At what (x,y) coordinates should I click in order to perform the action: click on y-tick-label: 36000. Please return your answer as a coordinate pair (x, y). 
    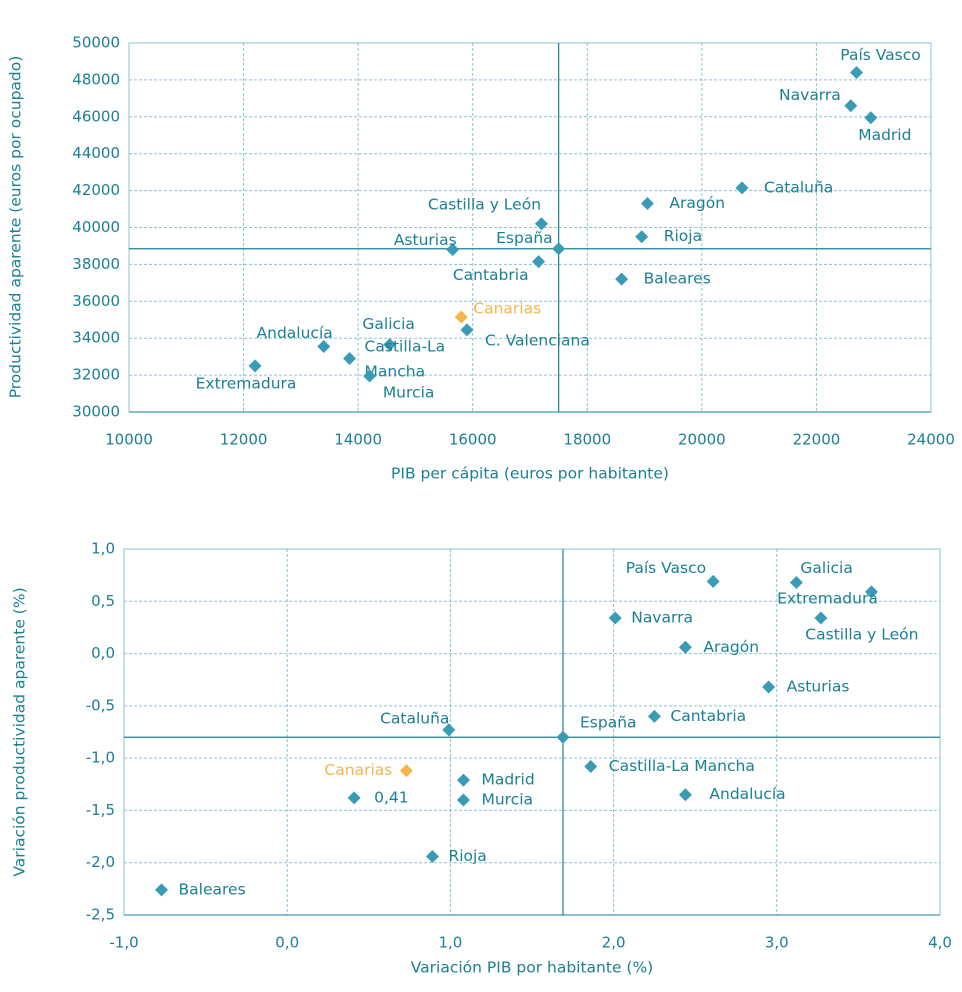
    Looking at the image, I should click on (96, 301).